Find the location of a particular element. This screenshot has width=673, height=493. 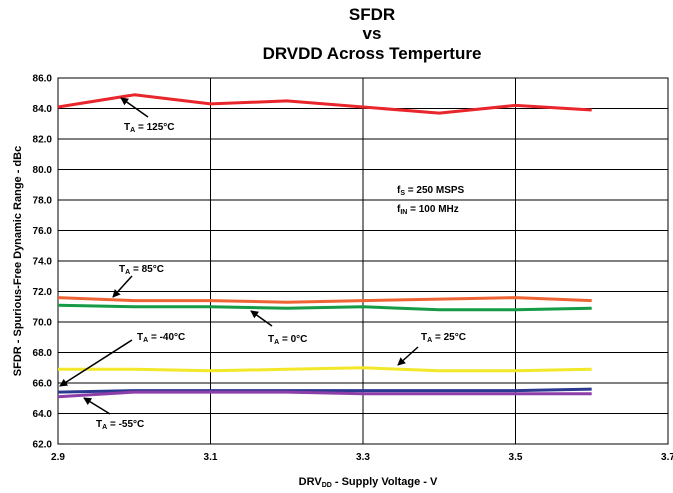

y-tick-label: 70.0 is located at coordinates (43, 323).